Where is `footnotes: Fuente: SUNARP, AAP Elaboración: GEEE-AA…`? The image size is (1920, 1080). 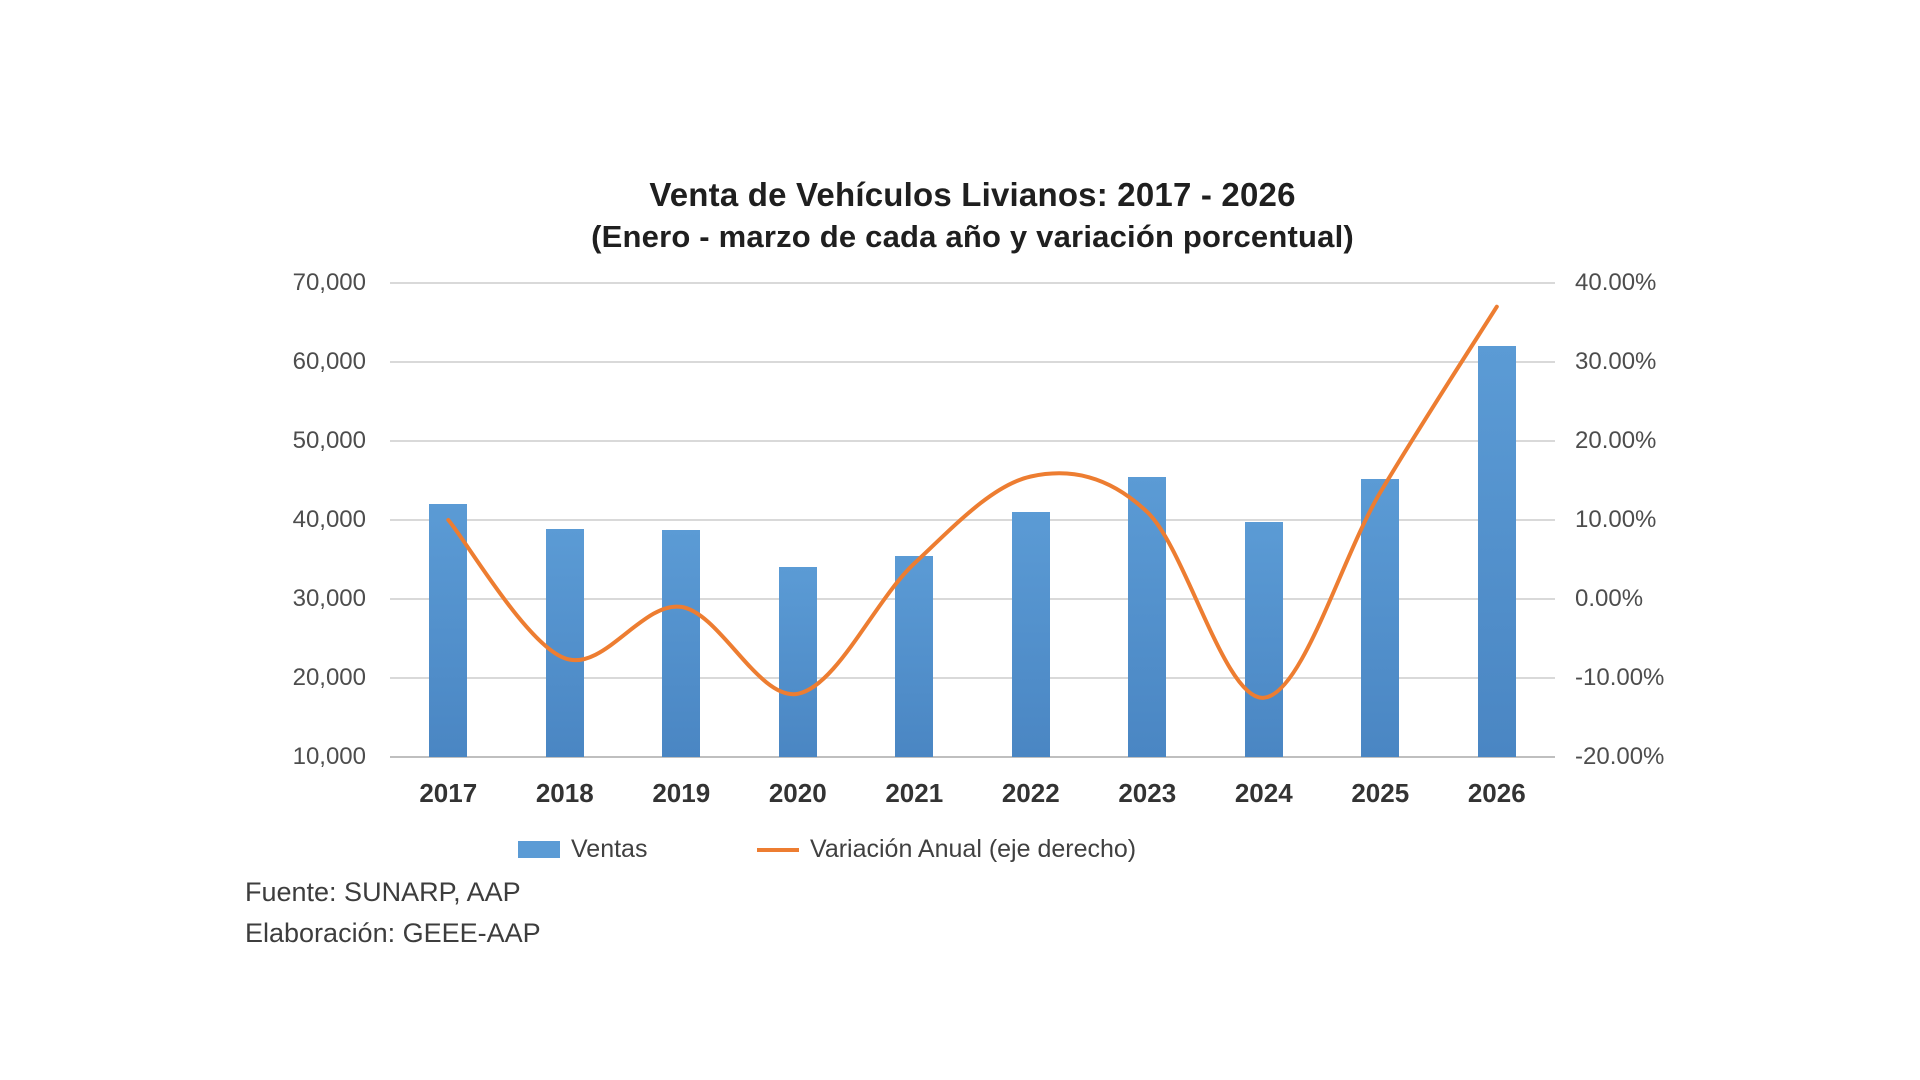 footnotes: Fuente: SUNARP, AAP Elaboración: GEEE-AA… is located at coordinates (393, 913).